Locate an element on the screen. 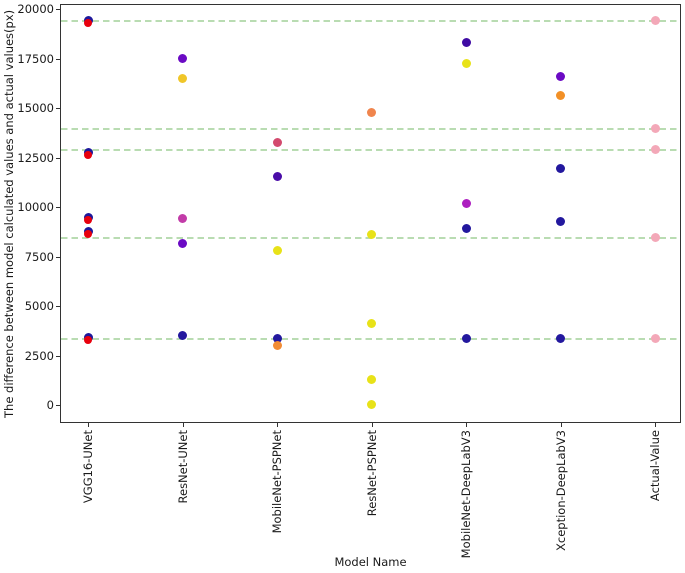 The image size is (685, 573). y-tick-label: 2500 is located at coordinates (39, 355).